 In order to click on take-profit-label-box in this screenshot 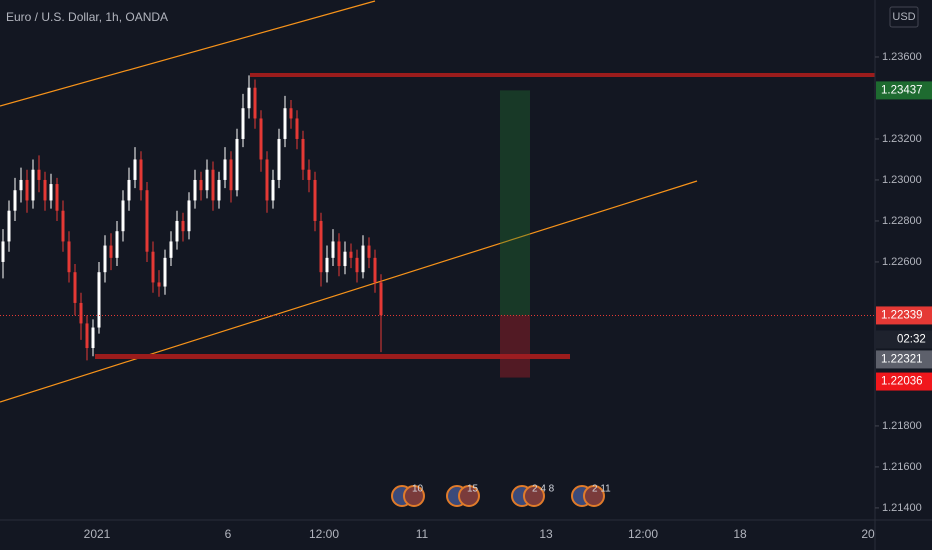, I will do `click(904, 90)`.